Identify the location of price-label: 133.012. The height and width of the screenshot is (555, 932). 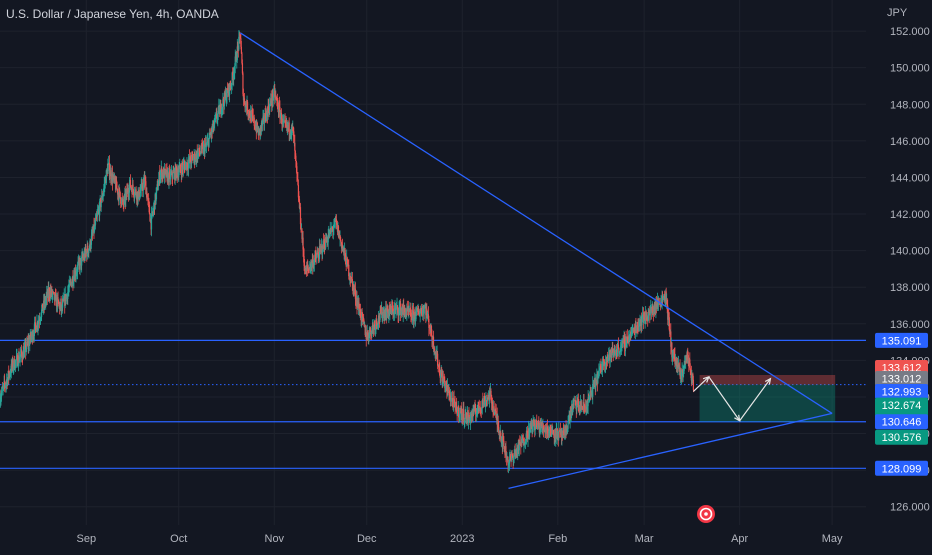
(902, 379).